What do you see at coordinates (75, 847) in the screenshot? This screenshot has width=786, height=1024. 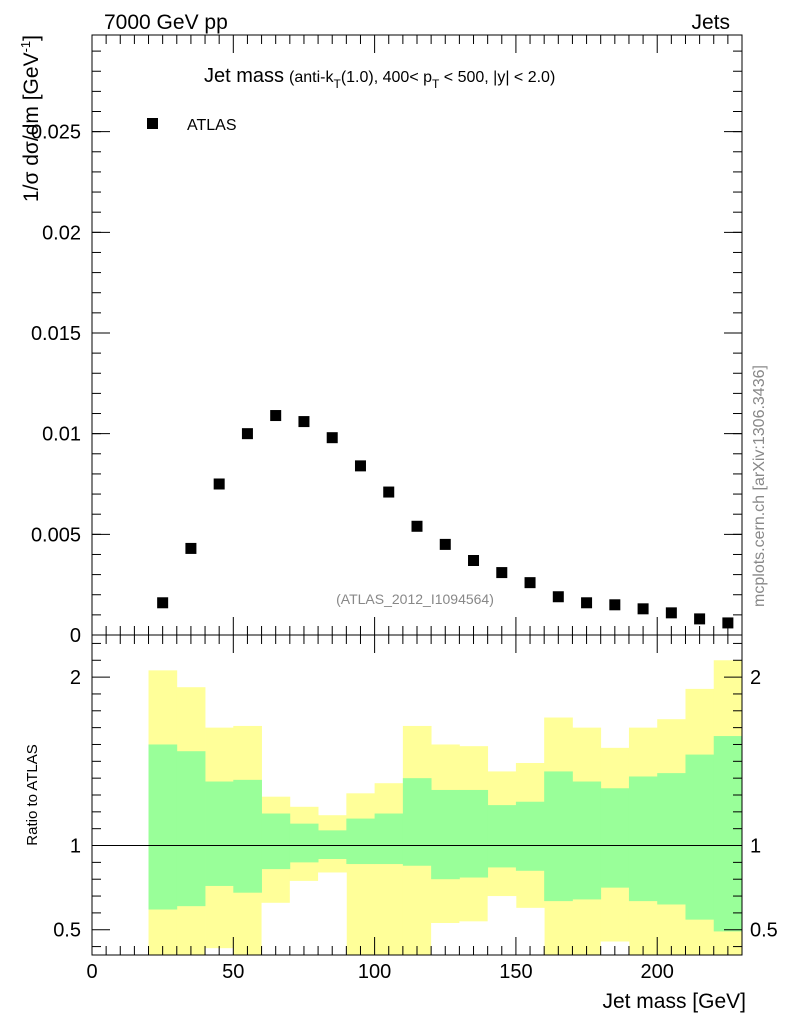 I see `ratio-y-tick-label-left: 1` at bounding box center [75, 847].